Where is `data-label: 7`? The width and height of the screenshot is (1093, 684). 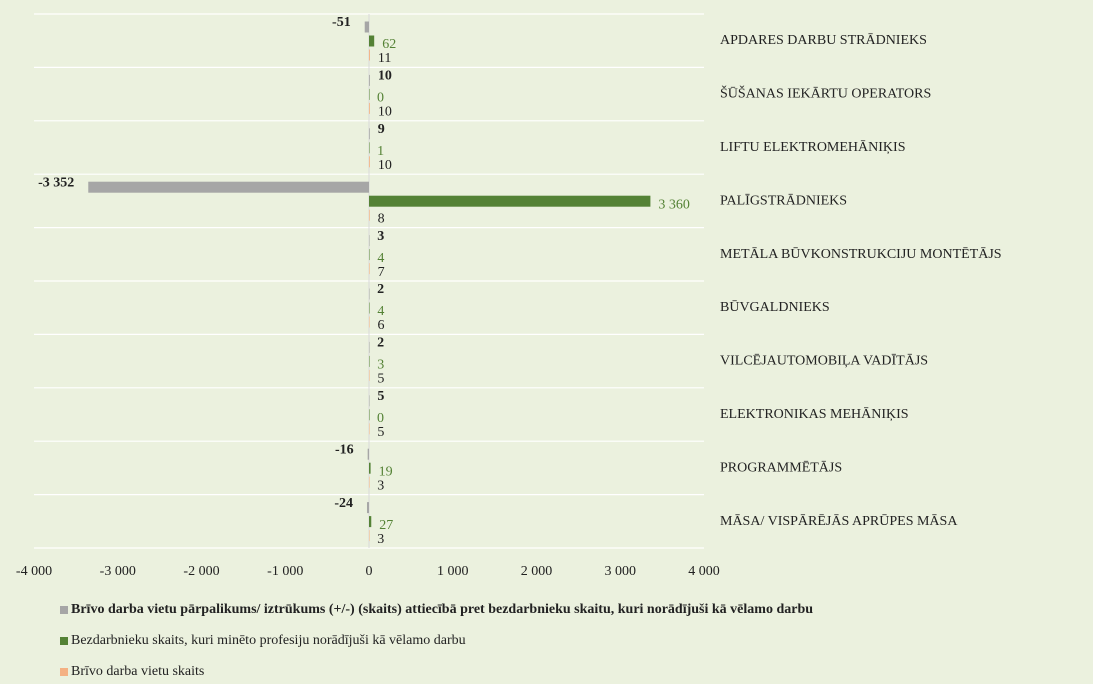 data-label: 7 is located at coordinates (381, 272).